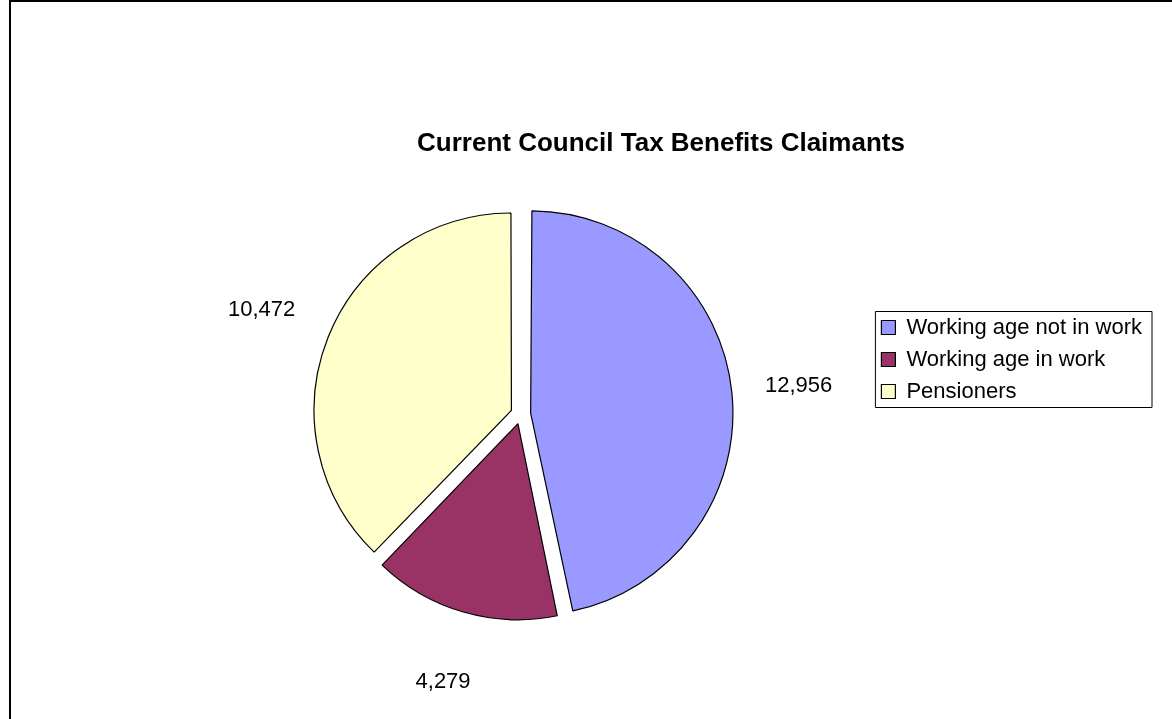  What do you see at coordinates (1006, 358) in the screenshot?
I see `legend-label: Working age in work` at bounding box center [1006, 358].